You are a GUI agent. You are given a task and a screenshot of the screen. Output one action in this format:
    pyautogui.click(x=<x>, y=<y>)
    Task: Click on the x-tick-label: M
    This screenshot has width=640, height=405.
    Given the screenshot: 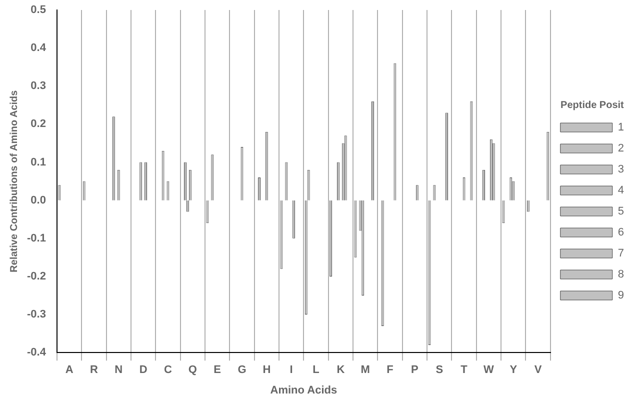 What is the action you would take?
    pyautogui.click(x=365, y=370)
    